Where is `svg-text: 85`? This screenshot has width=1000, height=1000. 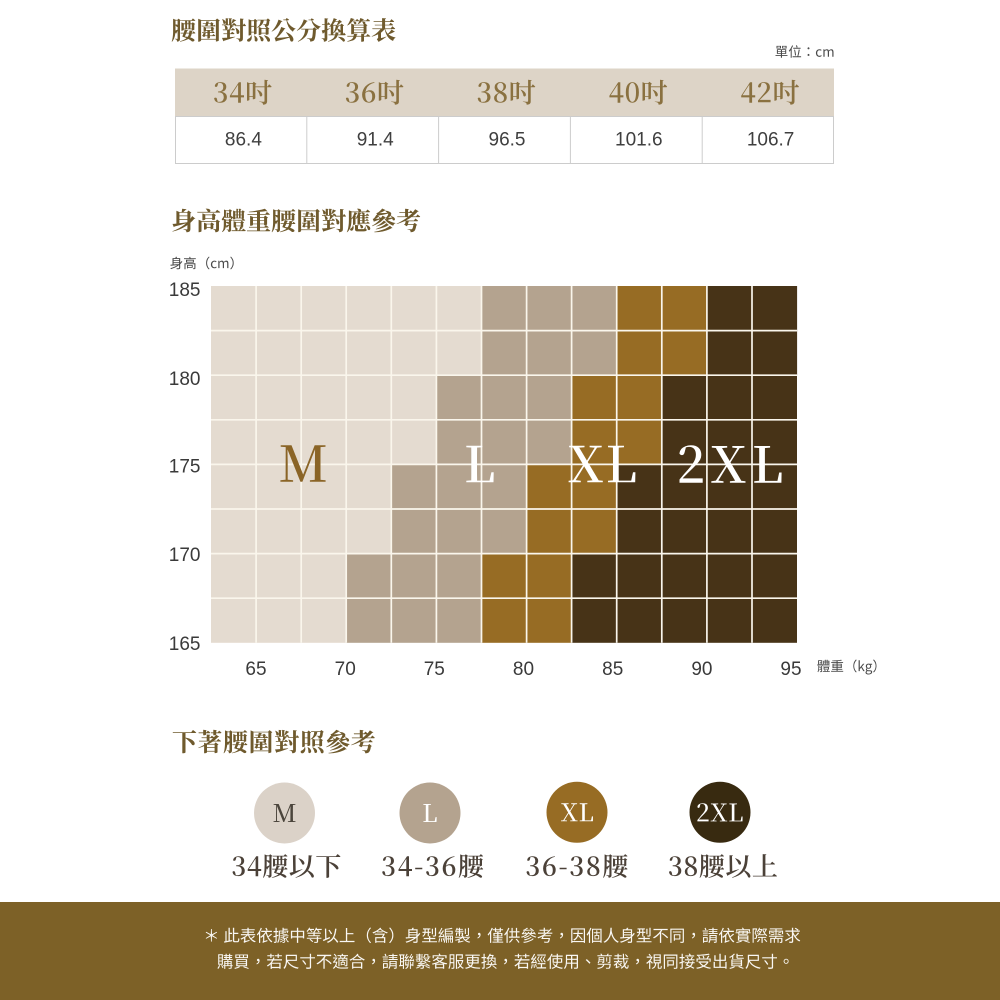
svg-text: 85 is located at coordinates (612, 669).